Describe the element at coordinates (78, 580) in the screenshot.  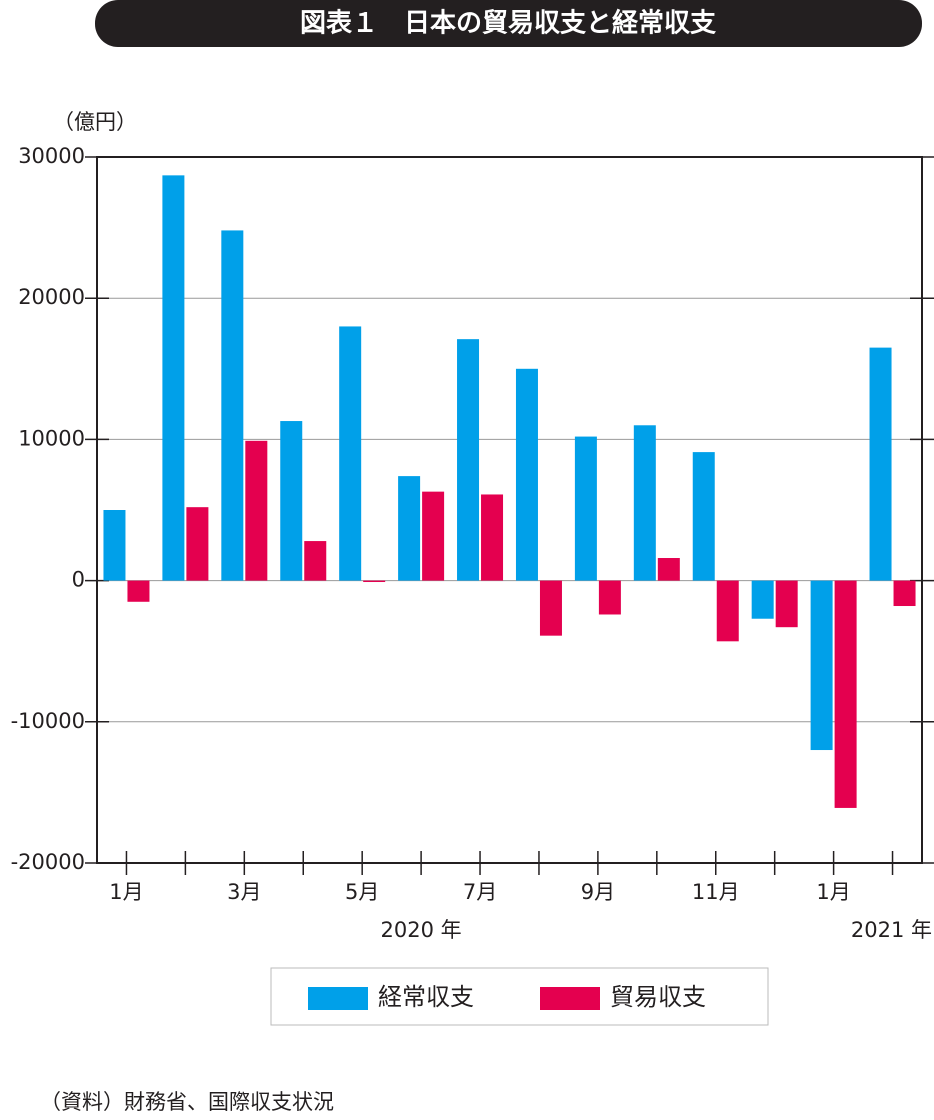
I see `y-tick-label: 0` at that location.